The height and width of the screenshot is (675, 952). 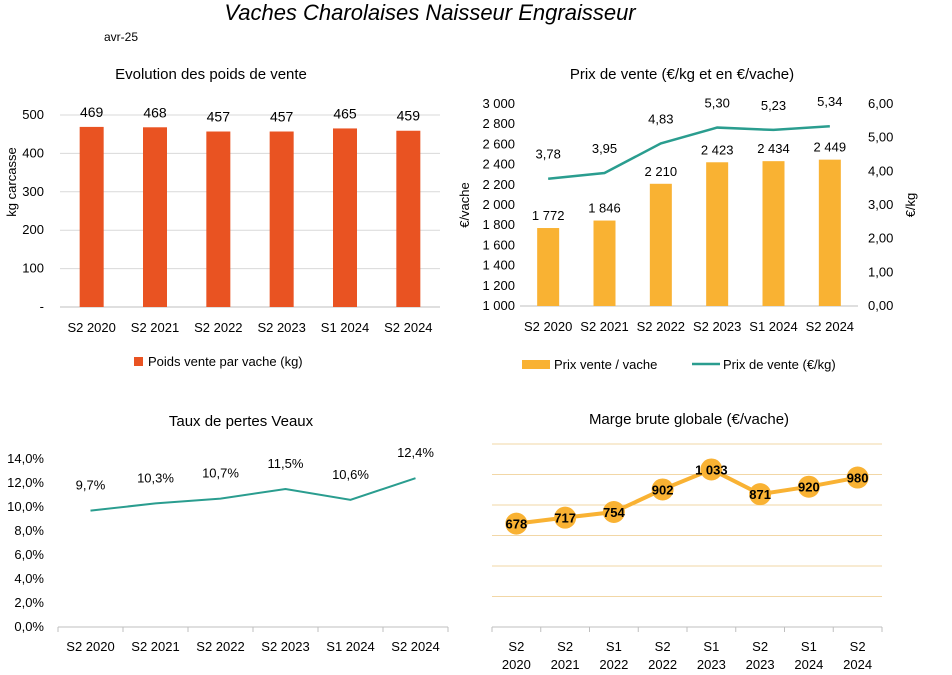 What do you see at coordinates (498, 305) in the screenshot?
I see `y-tick-label-left: 1 000` at bounding box center [498, 305].